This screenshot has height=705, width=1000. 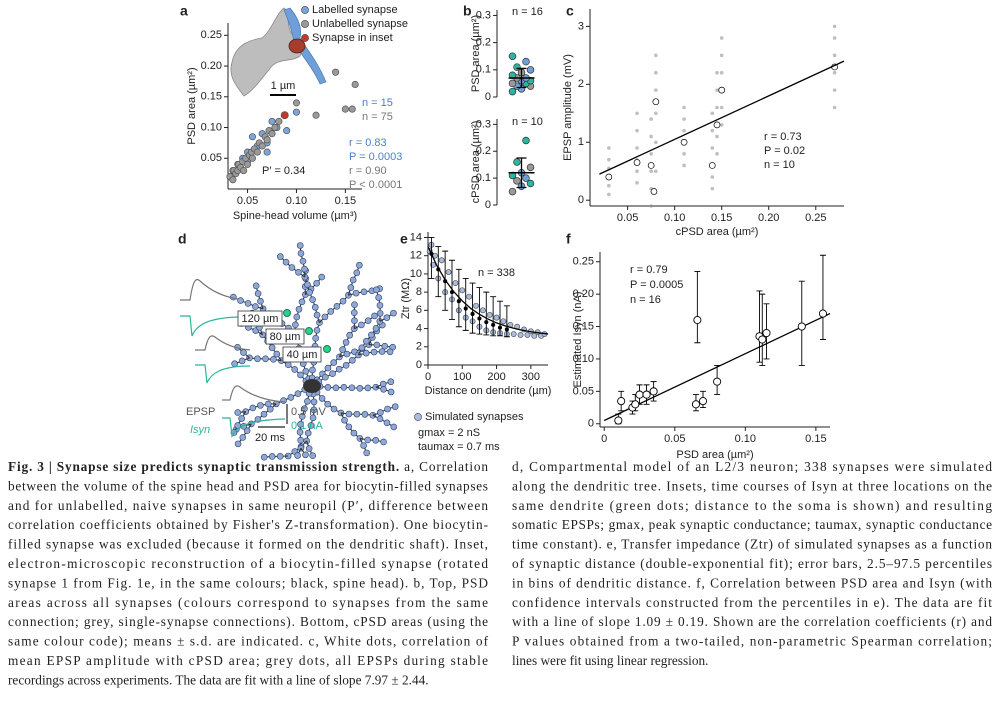 What do you see at coordinates (526, 61) in the screenshot?
I see `synapse-point` at bounding box center [526, 61].